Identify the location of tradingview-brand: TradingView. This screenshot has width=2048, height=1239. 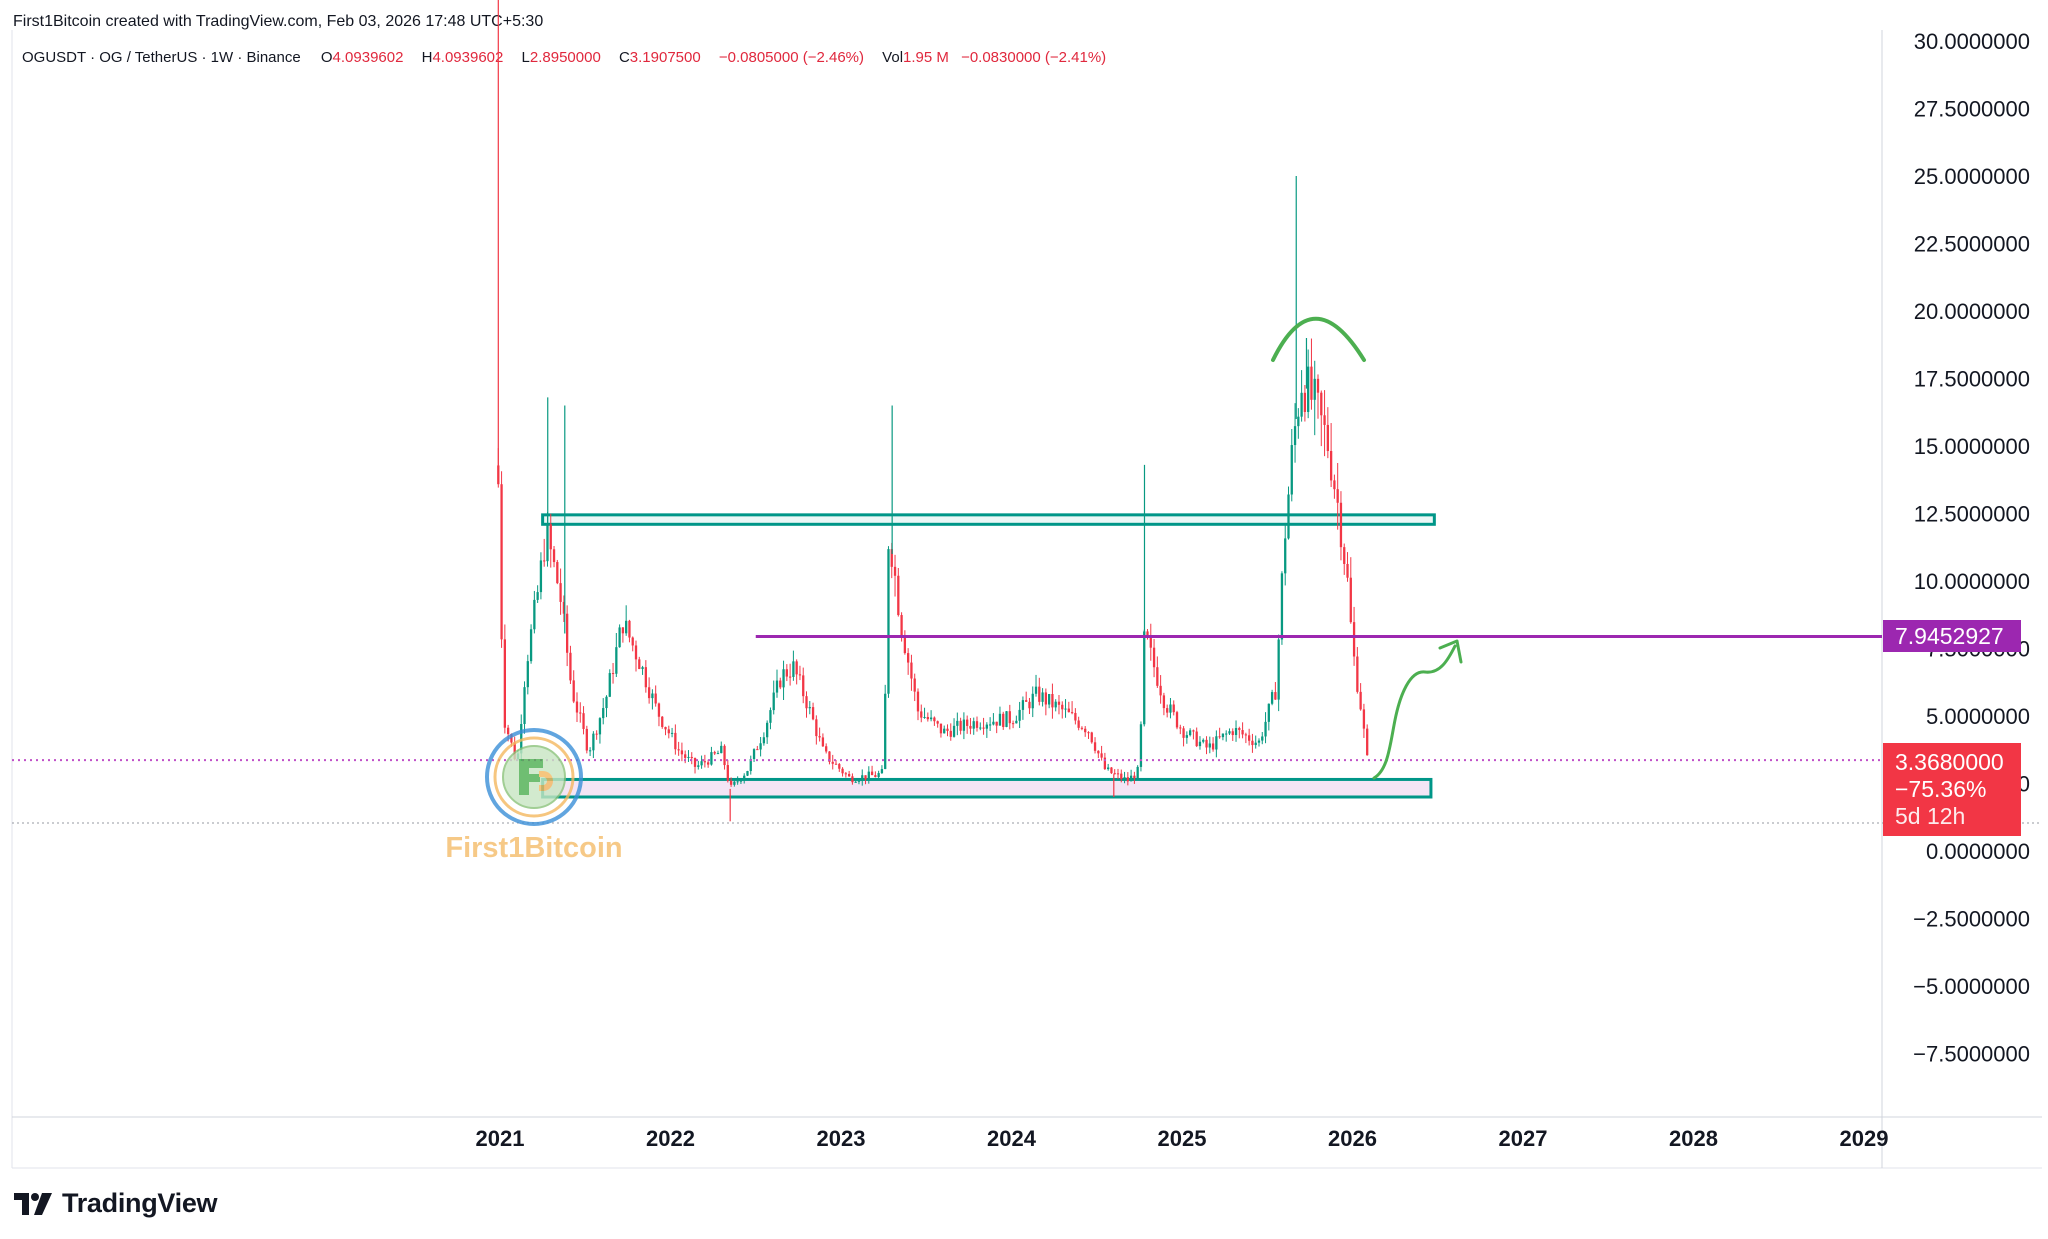
(116, 1203).